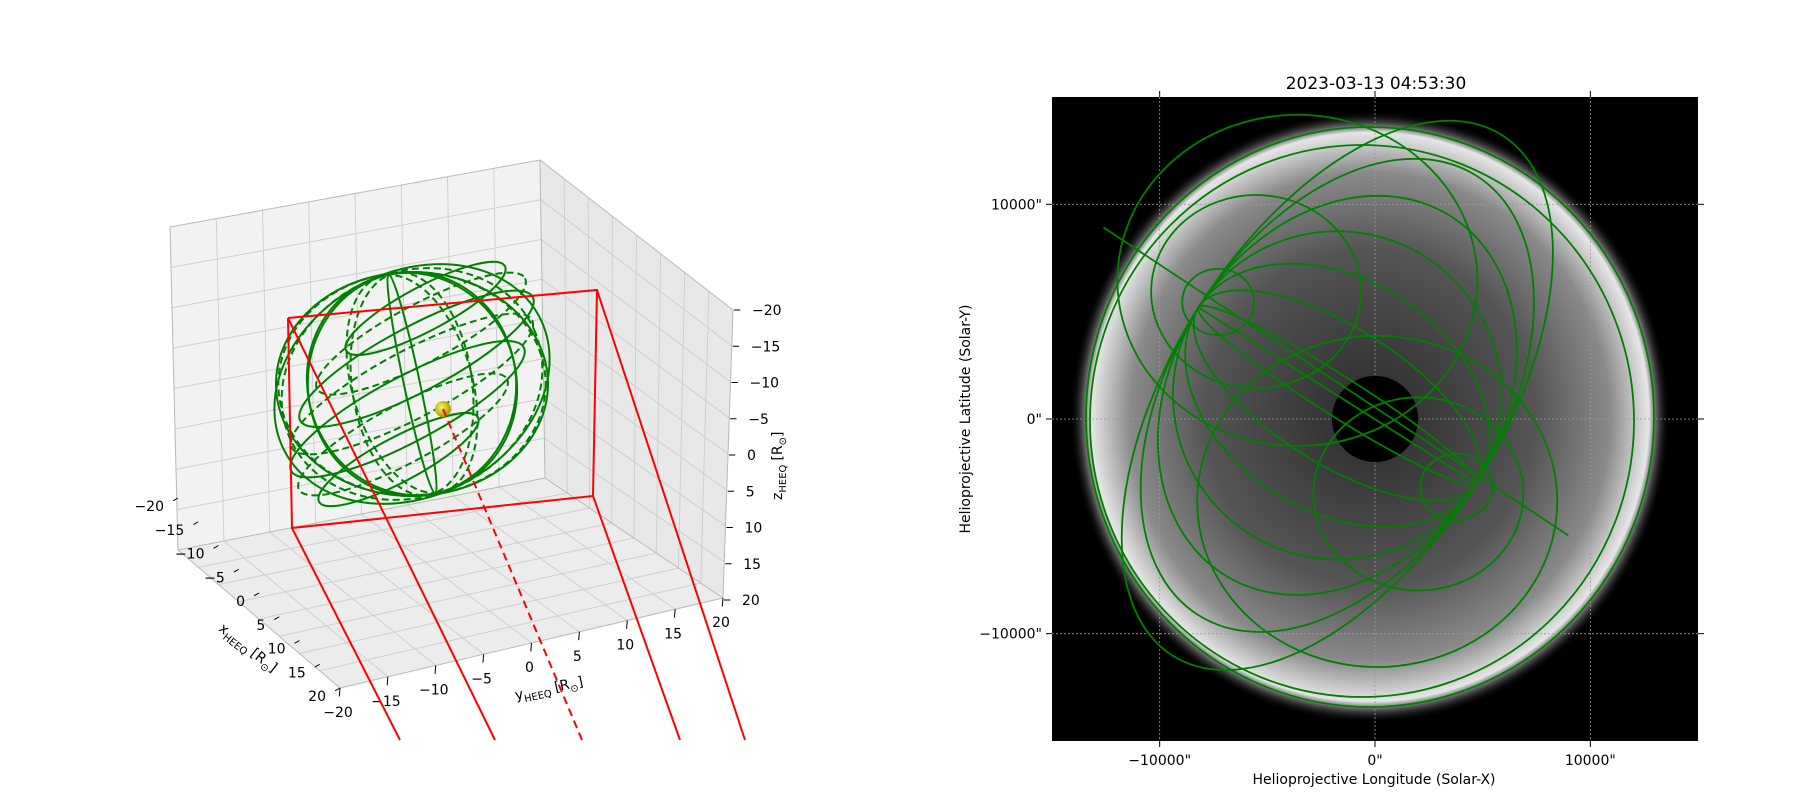  I want to click on image-x-tick-label: 0", so click(1374, 761).